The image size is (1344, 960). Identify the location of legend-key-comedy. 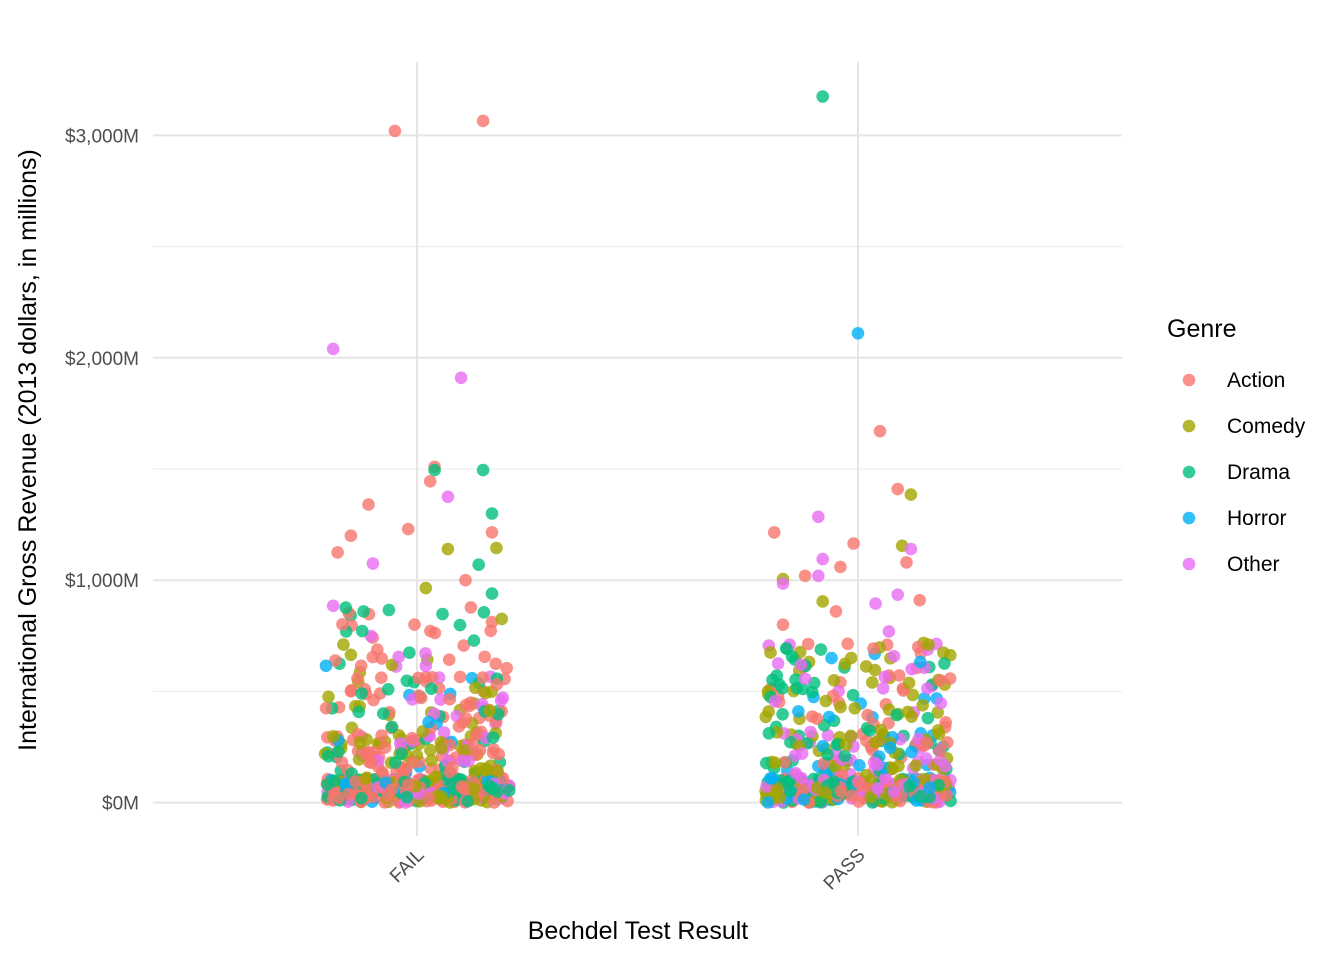
(1189, 426).